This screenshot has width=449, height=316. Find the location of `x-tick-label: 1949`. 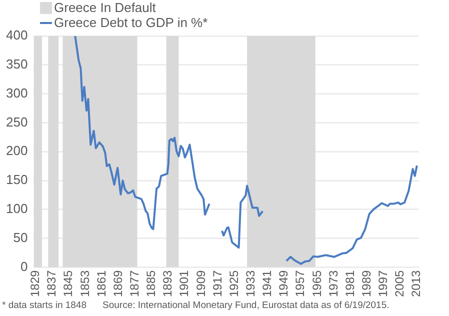

x-tick-label: 1949 is located at coordinates (283, 284).